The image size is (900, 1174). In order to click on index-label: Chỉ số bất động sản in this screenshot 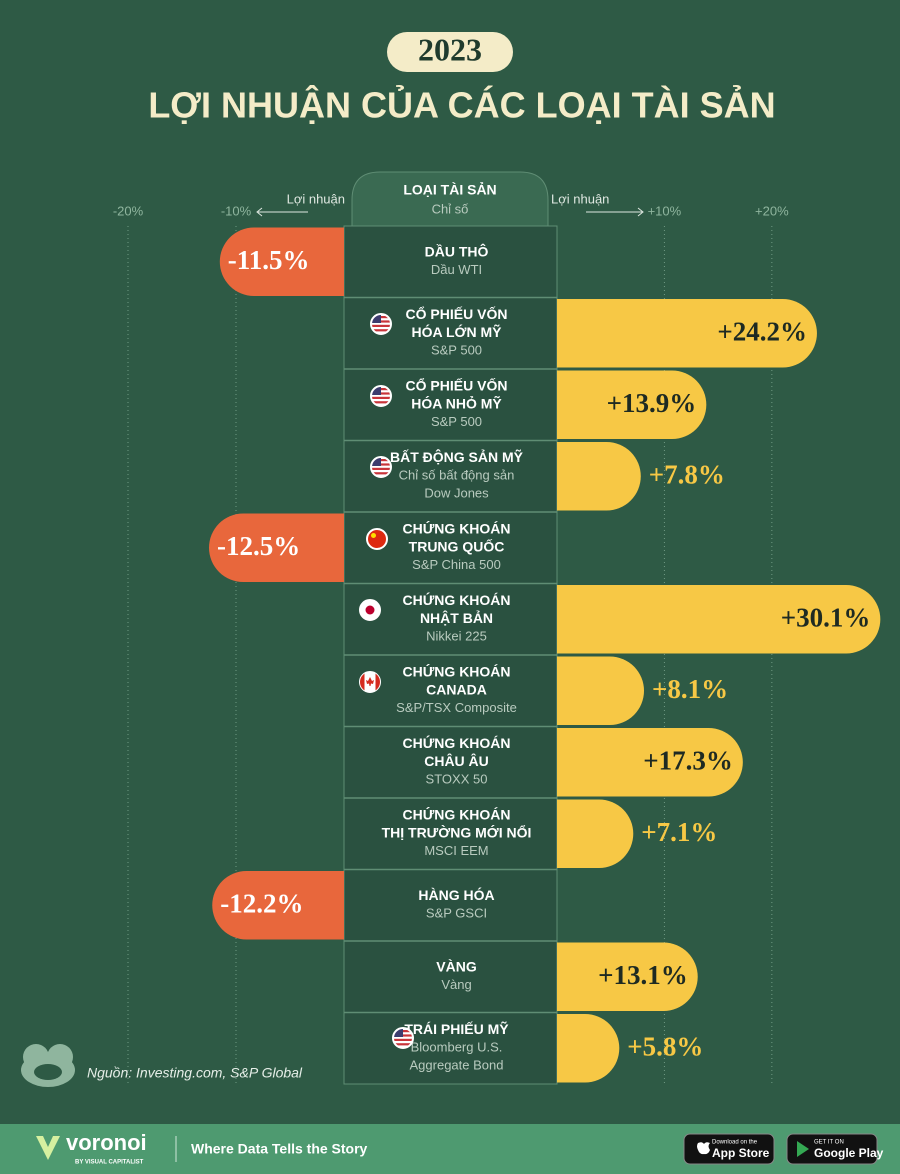, I will do `click(457, 475)`.